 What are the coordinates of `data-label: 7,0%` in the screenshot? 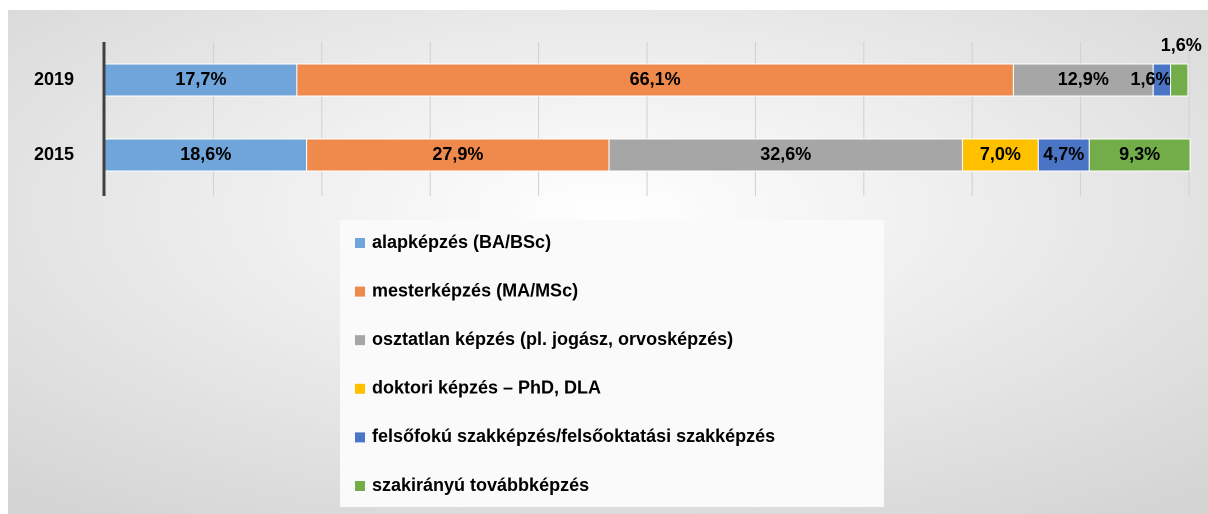 It's located at (1000, 154).